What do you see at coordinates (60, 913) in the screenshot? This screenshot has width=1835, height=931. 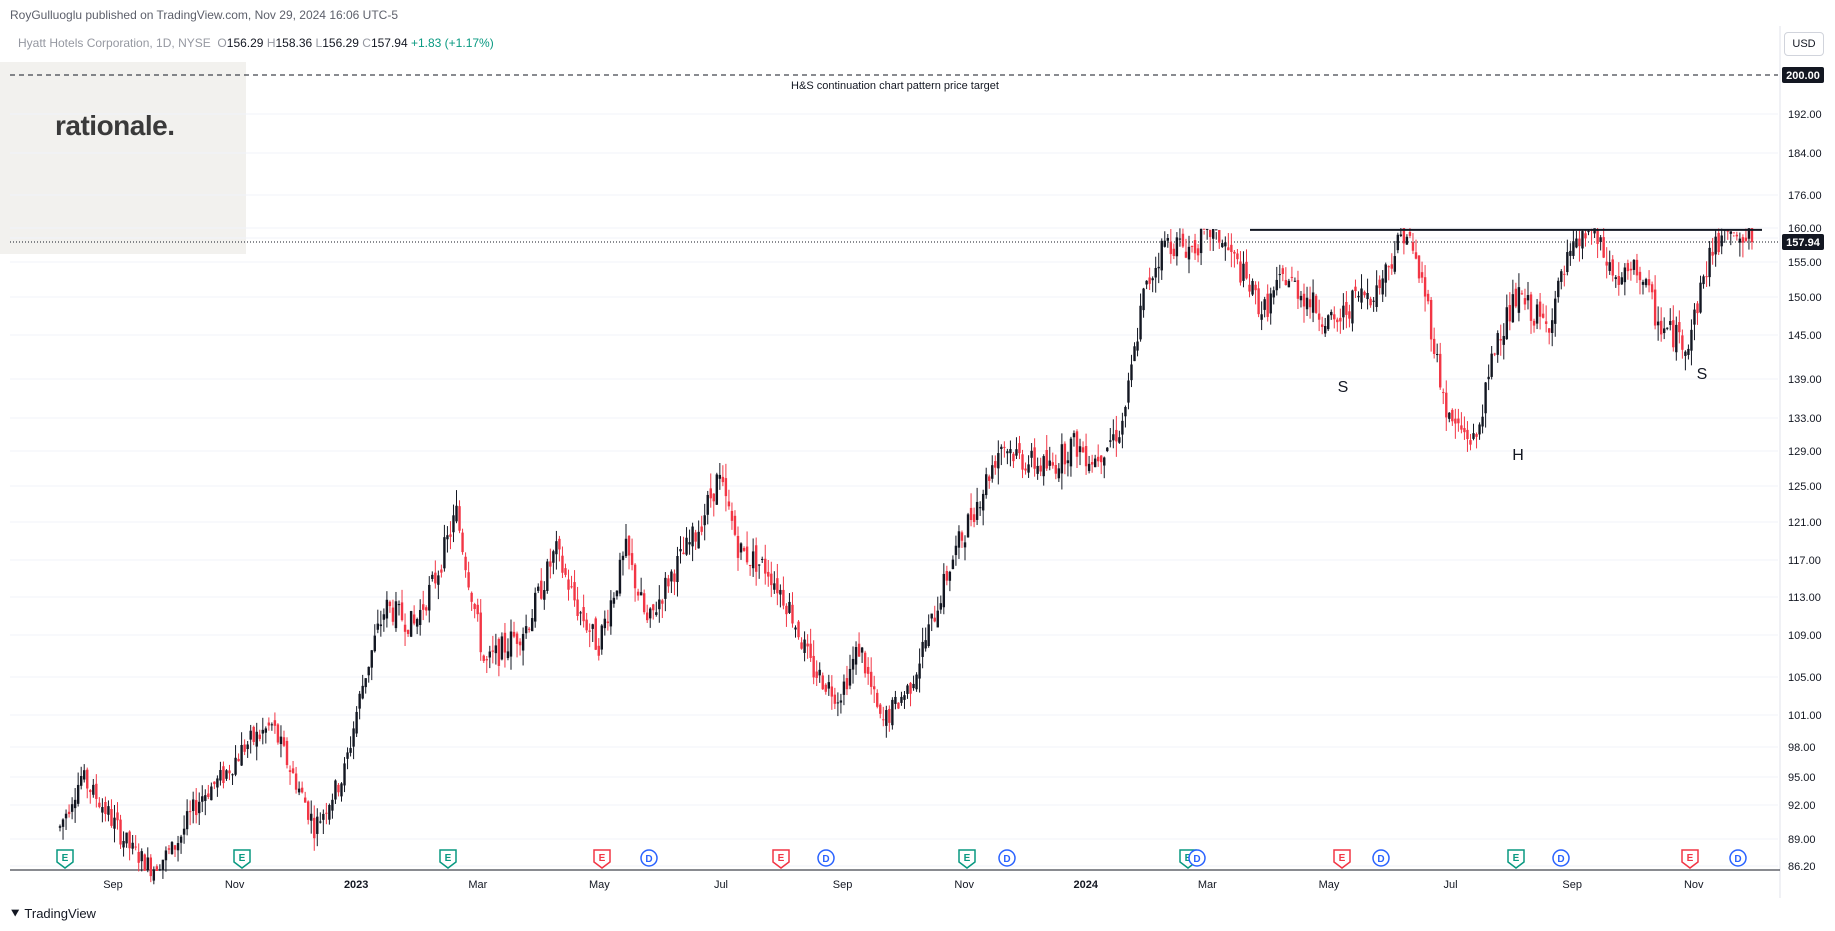 I see `tradingview-brand: TradingView` at bounding box center [60, 913].